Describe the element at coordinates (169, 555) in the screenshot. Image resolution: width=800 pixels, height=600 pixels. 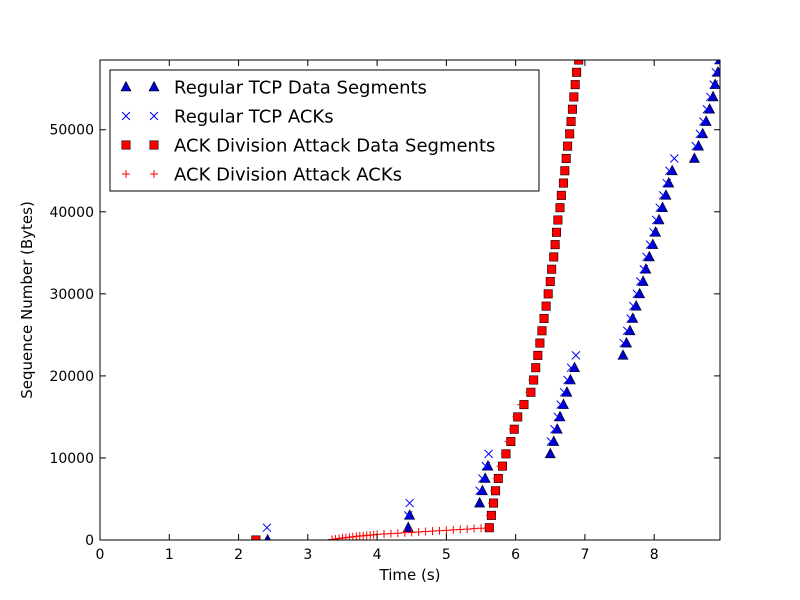
I see `x-tick-label: 1` at that location.